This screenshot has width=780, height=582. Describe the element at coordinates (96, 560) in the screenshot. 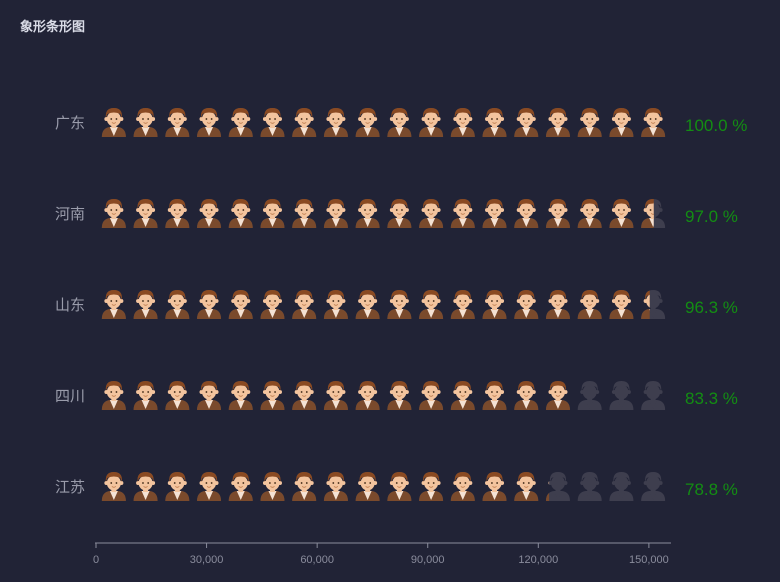

I see `x-tick-label: 0` at that location.